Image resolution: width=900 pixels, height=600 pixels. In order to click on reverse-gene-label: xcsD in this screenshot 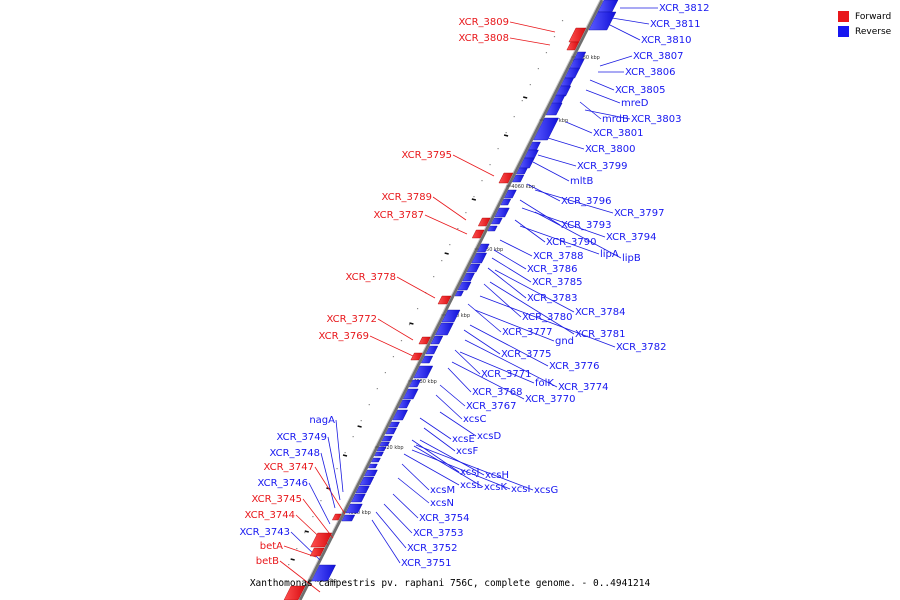, I will do `click(489, 436)`.